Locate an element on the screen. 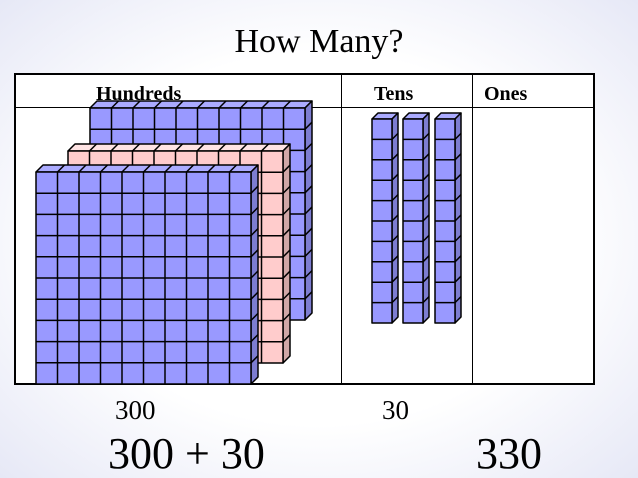 This screenshot has height=478, width=638. column-header-tens: Tens is located at coordinates (394, 94).